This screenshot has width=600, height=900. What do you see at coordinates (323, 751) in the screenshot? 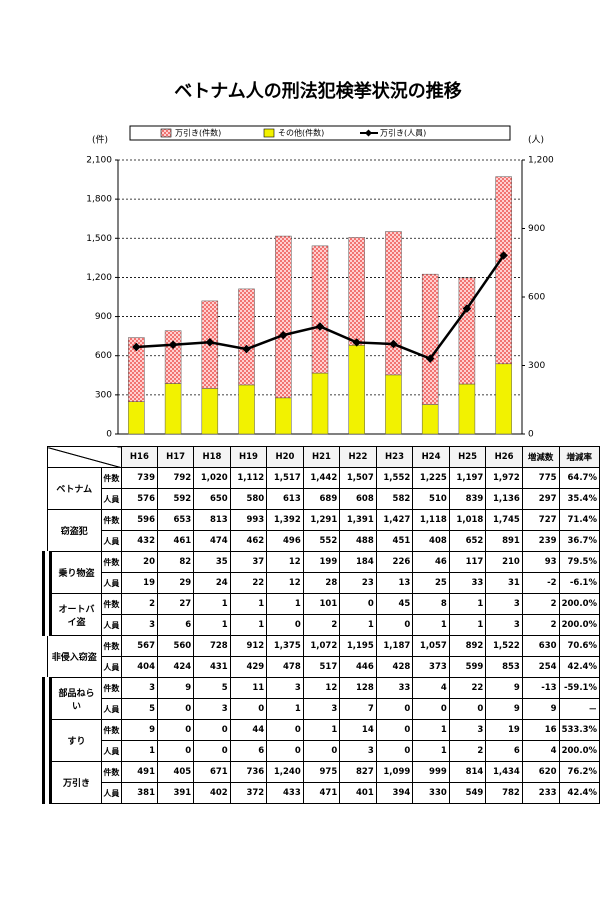
I see `table-row: 人員 1 0 0 6 0 0 3 0 1 2 6 4 200.0%` at bounding box center [323, 751].